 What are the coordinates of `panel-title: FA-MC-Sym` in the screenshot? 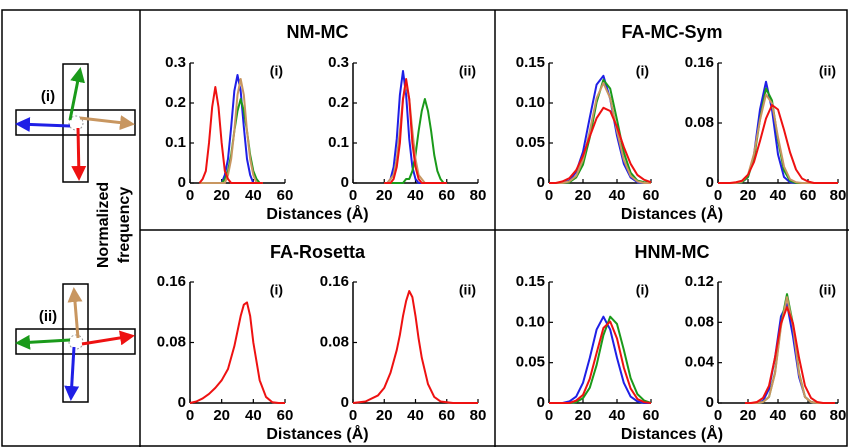 It's located at (671, 32).